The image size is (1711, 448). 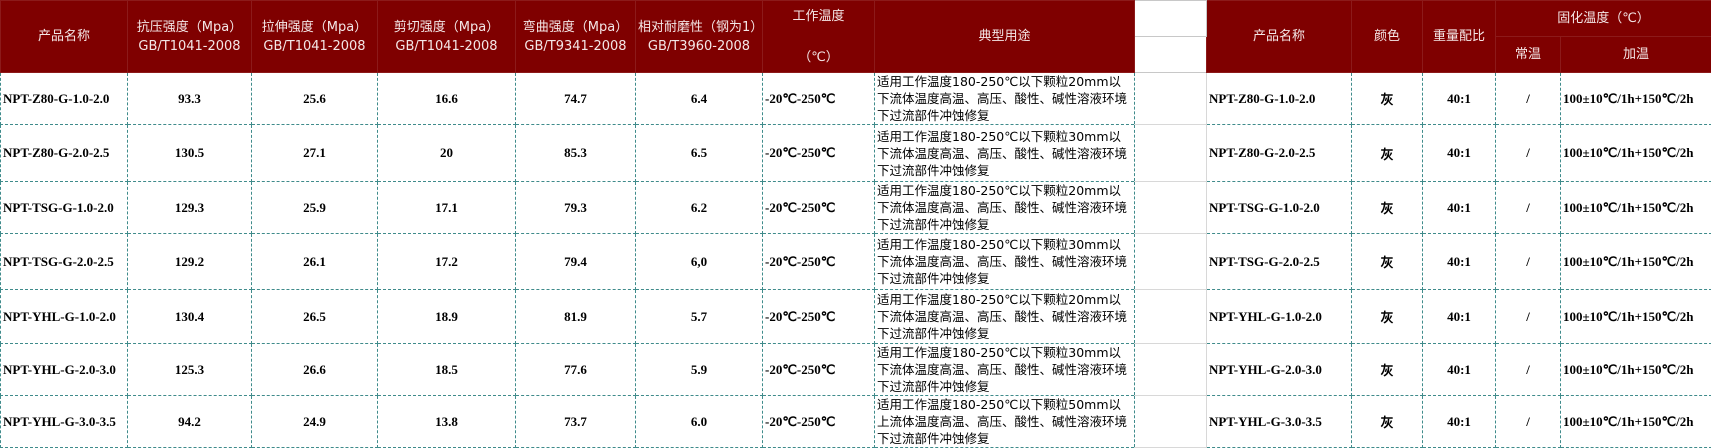 What do you see at coordinates (699, 37) in the screenshot?
I see `header-wear-resistance: 相对耐磨性（钢为1）GB/T3960-2008` at bounding box center [699, 37].